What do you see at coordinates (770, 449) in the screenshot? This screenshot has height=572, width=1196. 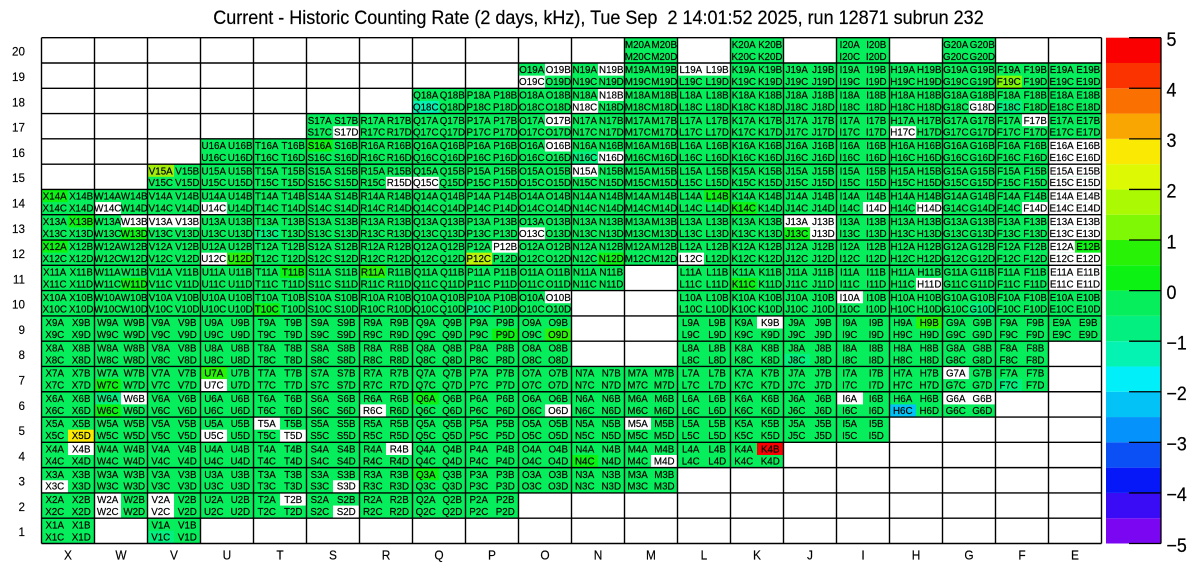 I see `svg-text: K4B` at bounding box center [770, 449].